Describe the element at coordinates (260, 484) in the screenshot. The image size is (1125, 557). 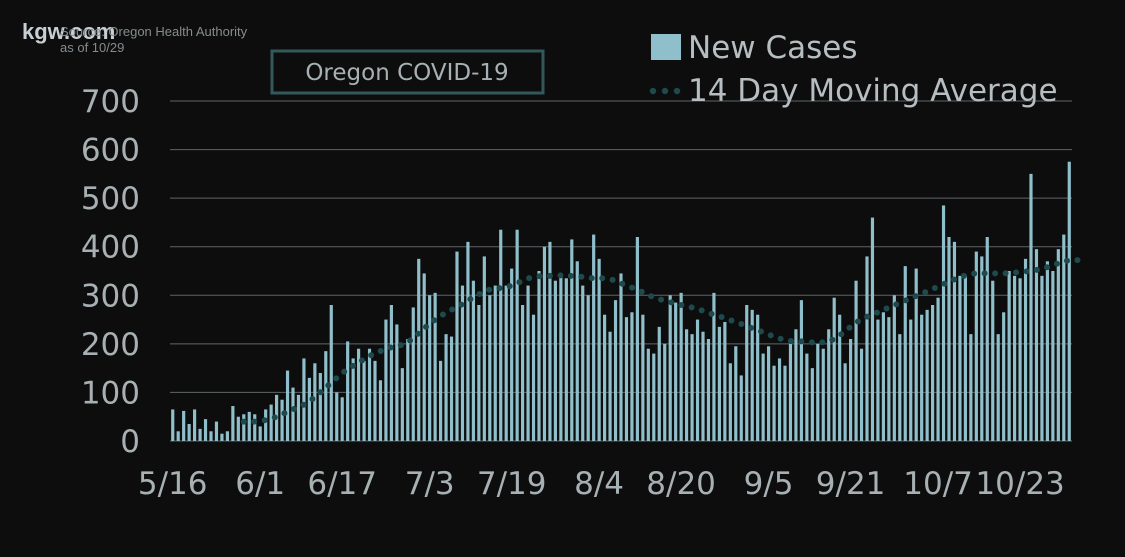
I see `x-tick-label: 6/1` at that location.